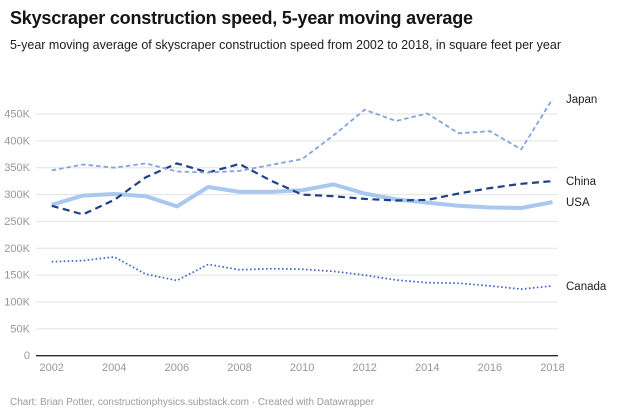 The image size is (620, 420). Describe the element at coordinates (302, 273) in the screenshot. I see `series-line-canada` at that location.